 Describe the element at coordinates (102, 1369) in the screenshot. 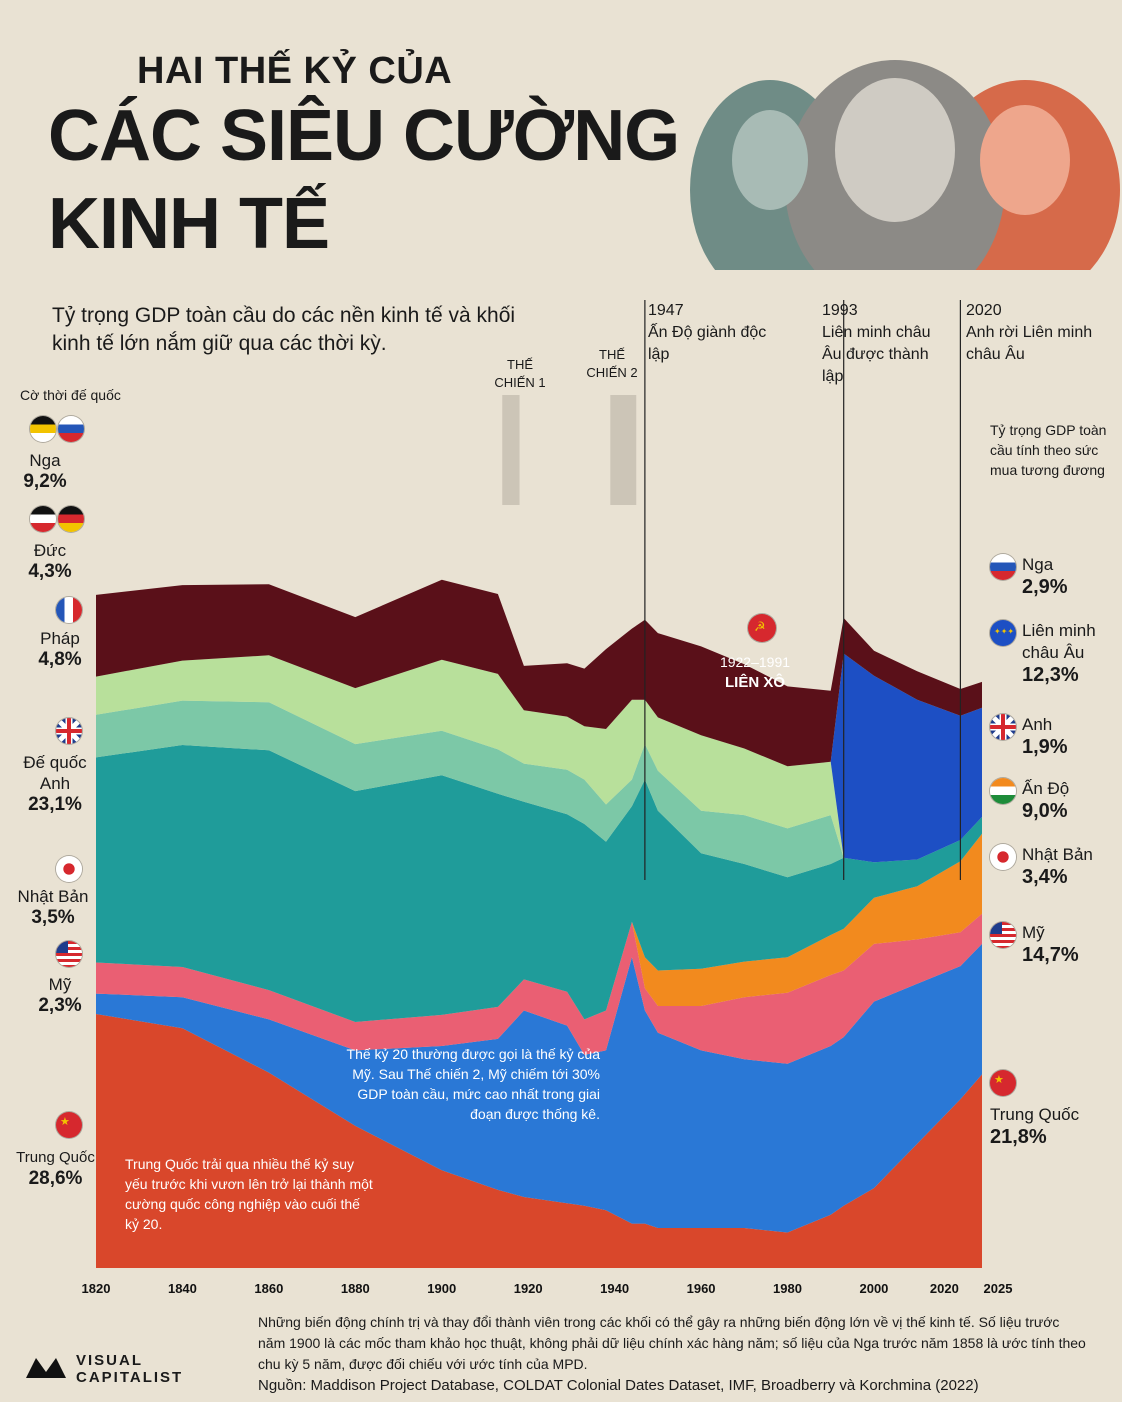

I see `visual-capitalist-logo: VISUAL CAPITALIST` at that location.